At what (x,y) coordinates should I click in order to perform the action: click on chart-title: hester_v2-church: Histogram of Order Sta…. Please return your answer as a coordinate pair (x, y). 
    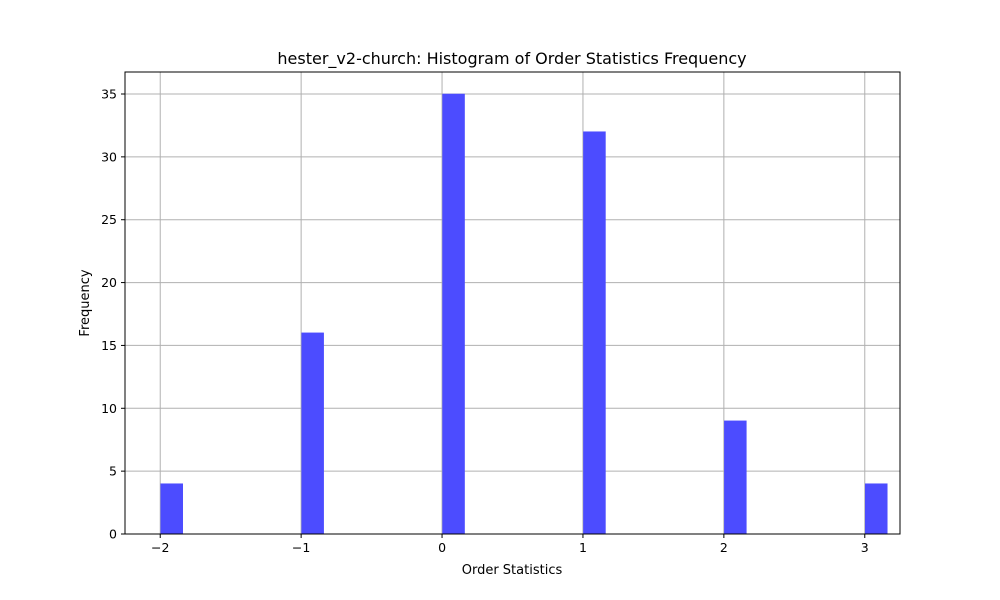
    Looking at the image, I should click on (511, 59).